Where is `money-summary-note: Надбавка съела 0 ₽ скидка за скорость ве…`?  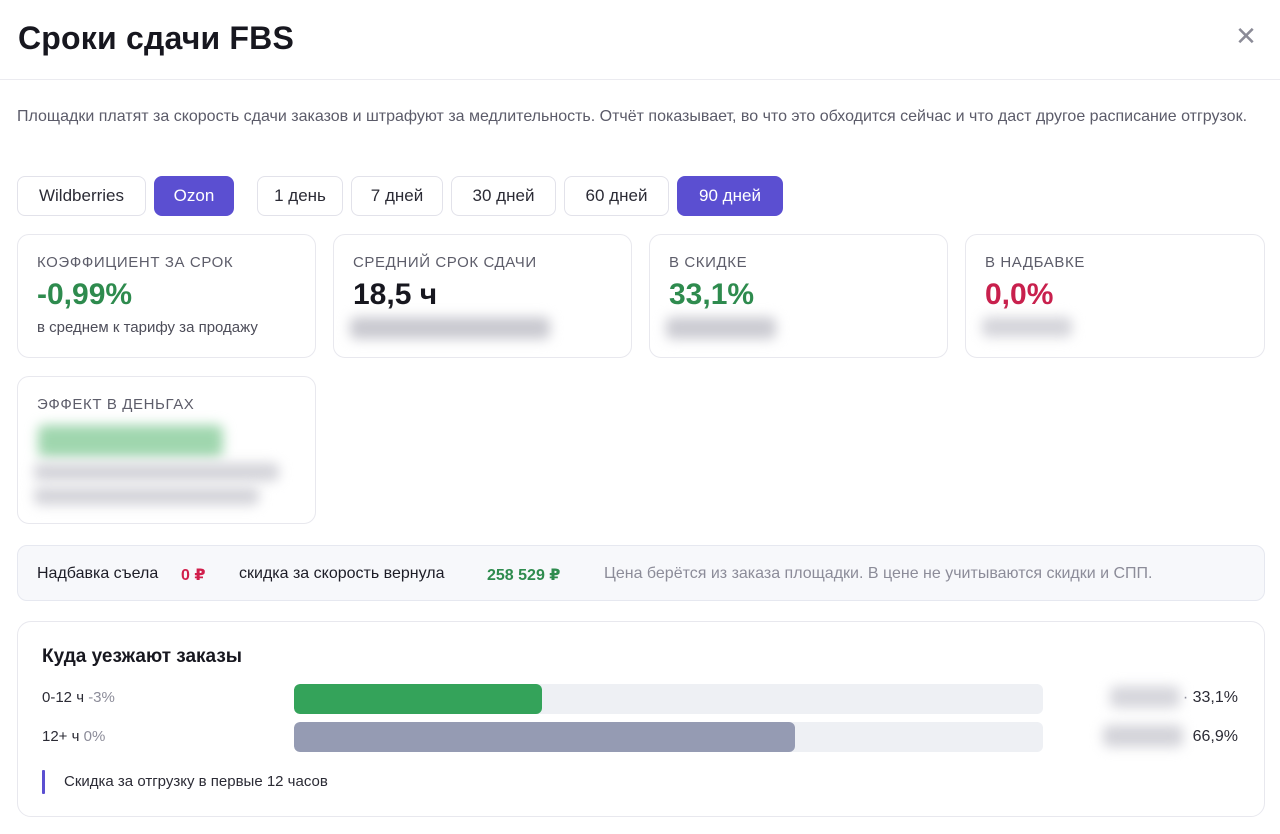
money-summary-note: Надбавка съела 0 ₽ скидка за скорость ве… is located at coordinates (641, 573).